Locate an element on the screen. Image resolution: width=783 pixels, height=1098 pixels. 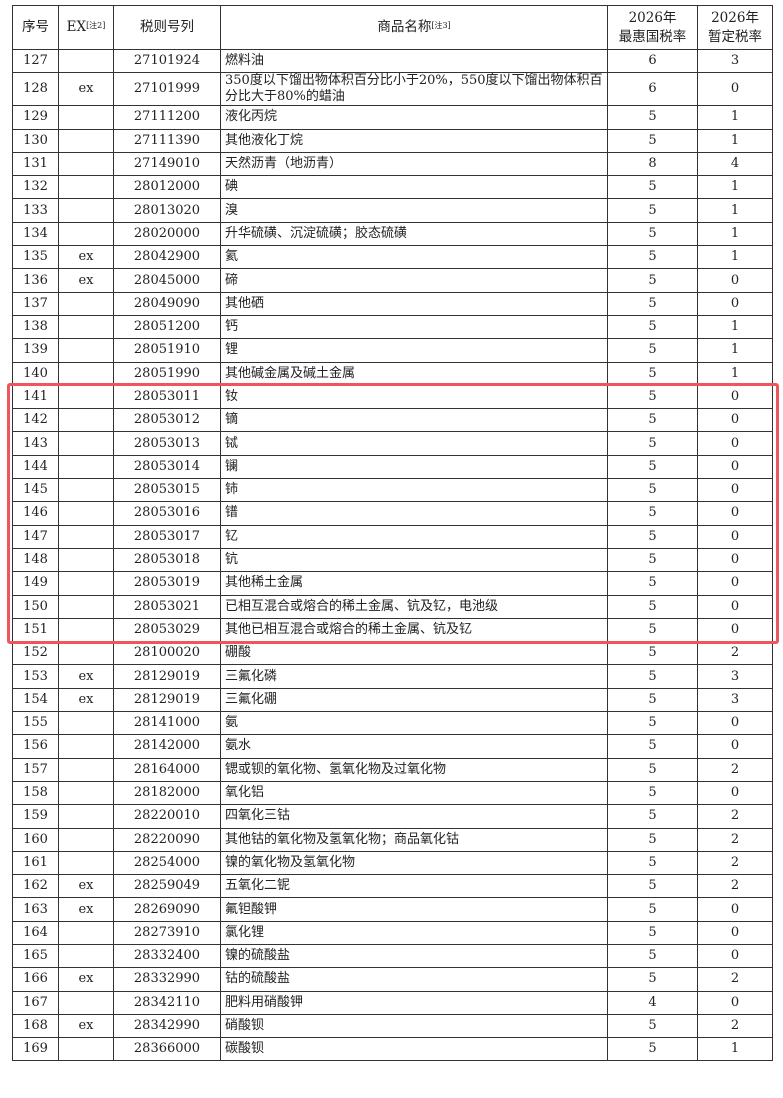
code-cell: 28259049 is located at coordinates (167, 886).